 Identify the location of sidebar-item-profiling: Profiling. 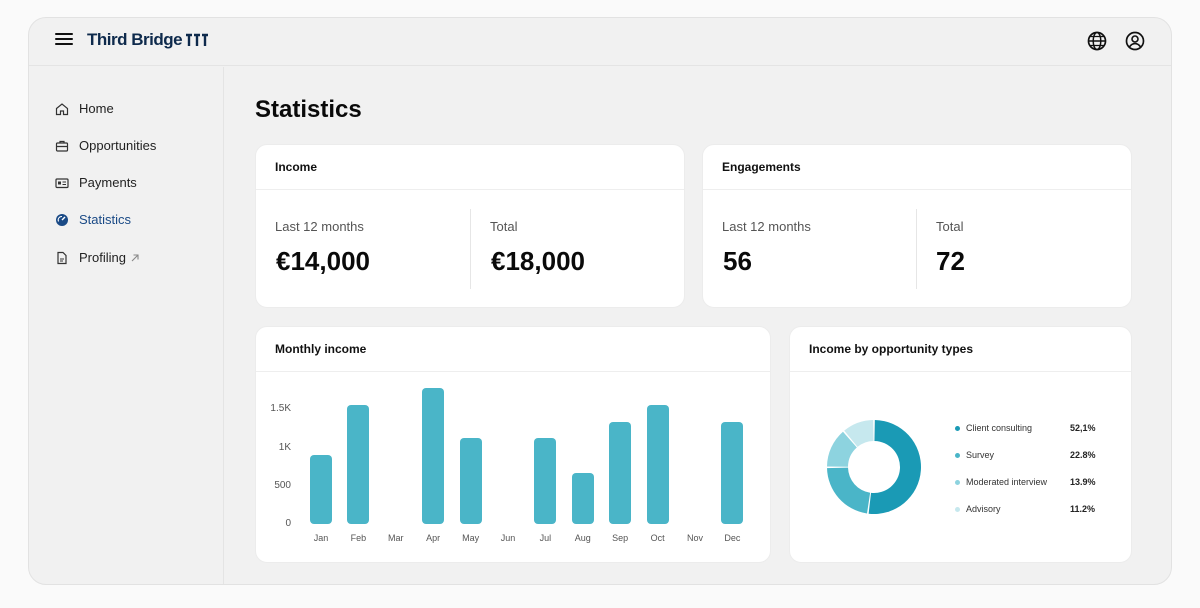
(97, 257).